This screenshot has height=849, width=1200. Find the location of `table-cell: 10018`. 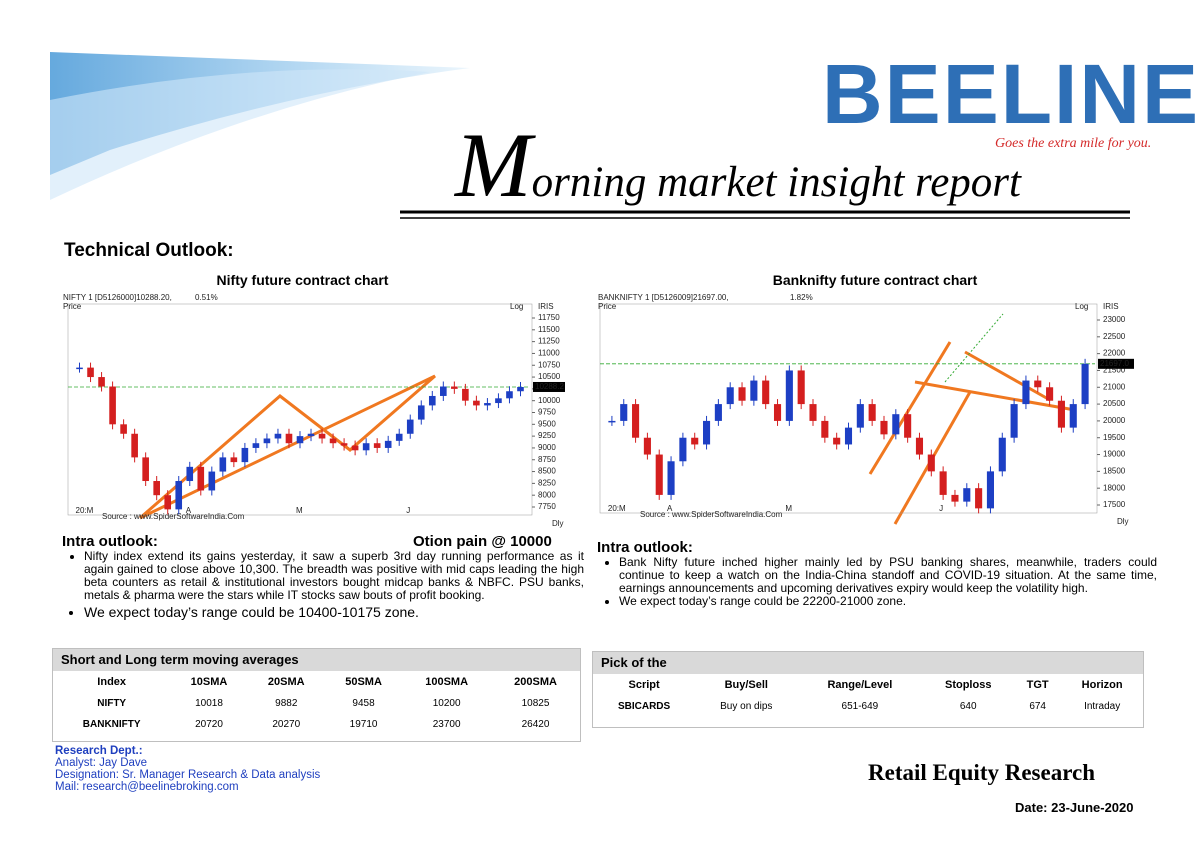

table-cell: 10018 is located at coordinates (209, 703).